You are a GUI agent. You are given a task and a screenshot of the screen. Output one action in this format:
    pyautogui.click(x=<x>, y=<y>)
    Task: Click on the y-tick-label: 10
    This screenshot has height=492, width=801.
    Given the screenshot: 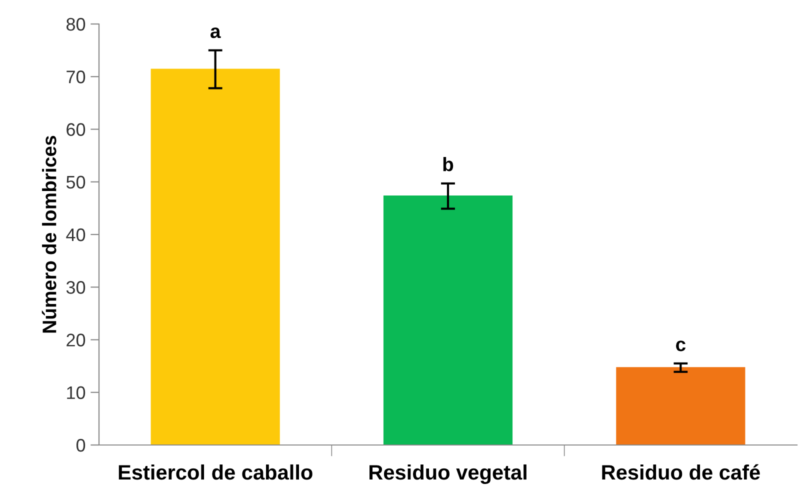 What is the action you would take?
    pyautogui.click(x=76, y=393)
    